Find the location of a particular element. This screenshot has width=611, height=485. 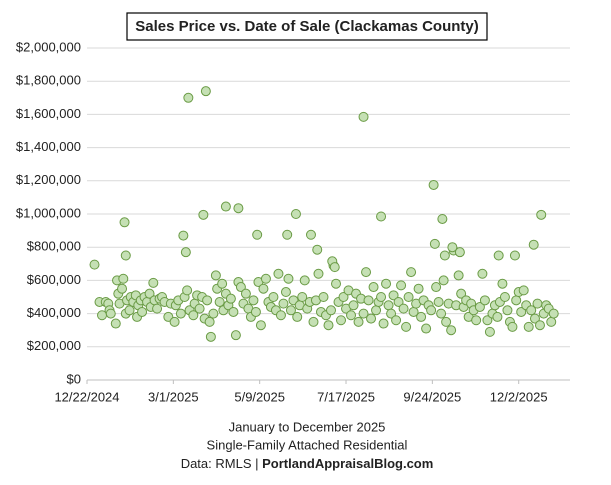

source: Data: RMLS | PortlandAppraisalBlog.com is located at coordinates (307, 463).